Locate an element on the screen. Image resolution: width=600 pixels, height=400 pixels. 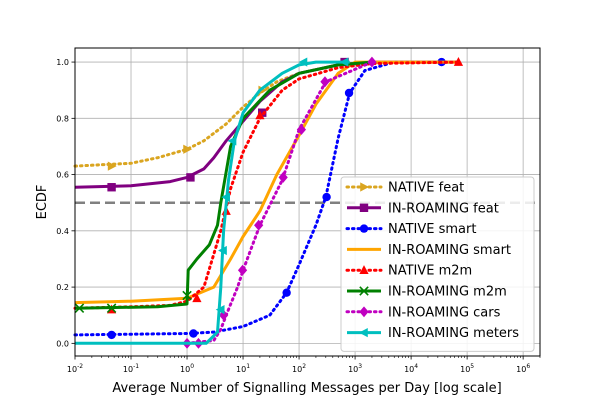
legend-box is located at coordinates (437, 264).